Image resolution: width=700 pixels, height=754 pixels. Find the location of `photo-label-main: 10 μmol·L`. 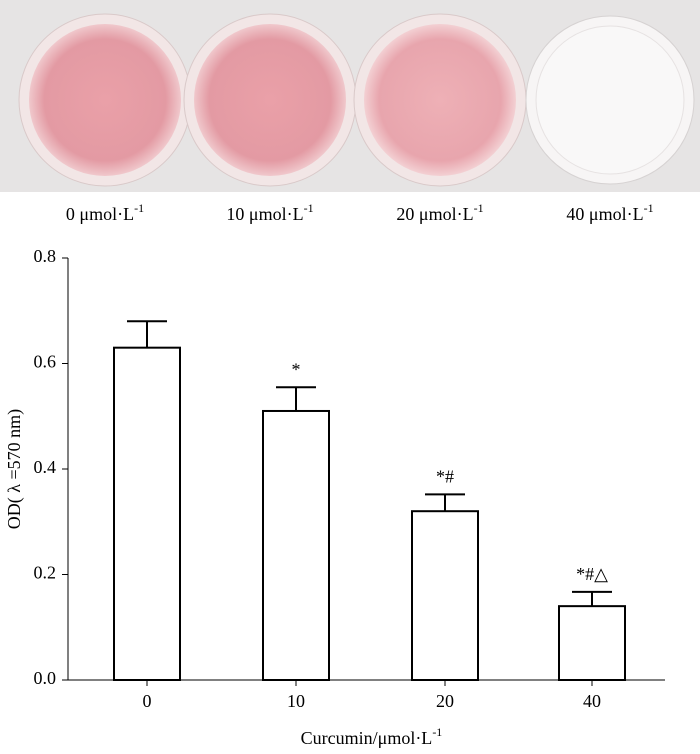

photo-label-main: 10 μmol·L is located at coordinates (264, 214).